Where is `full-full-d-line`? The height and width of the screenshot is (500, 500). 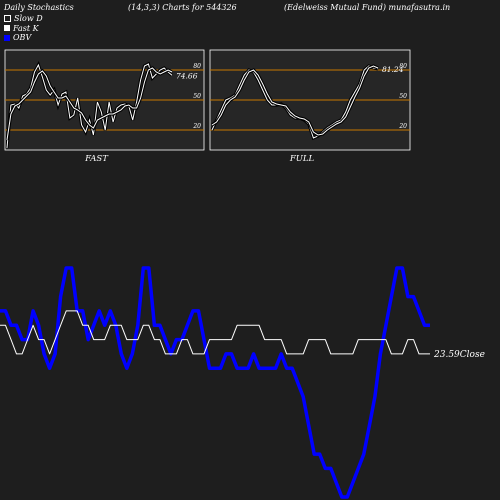 full-full-d-line is located at coordinates (295, 100).